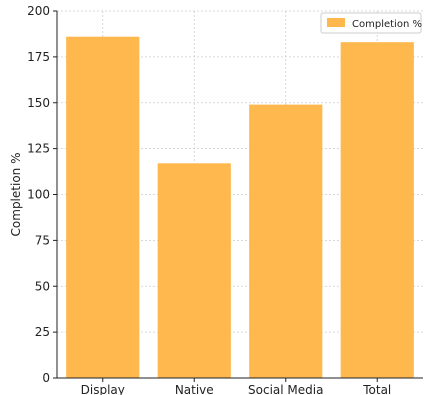 This screenshot has height=395, width=425. What do you see at coordinates (336, 22) in the screenshot?
I see `legend-swatch` at bounding box center [336, 22].